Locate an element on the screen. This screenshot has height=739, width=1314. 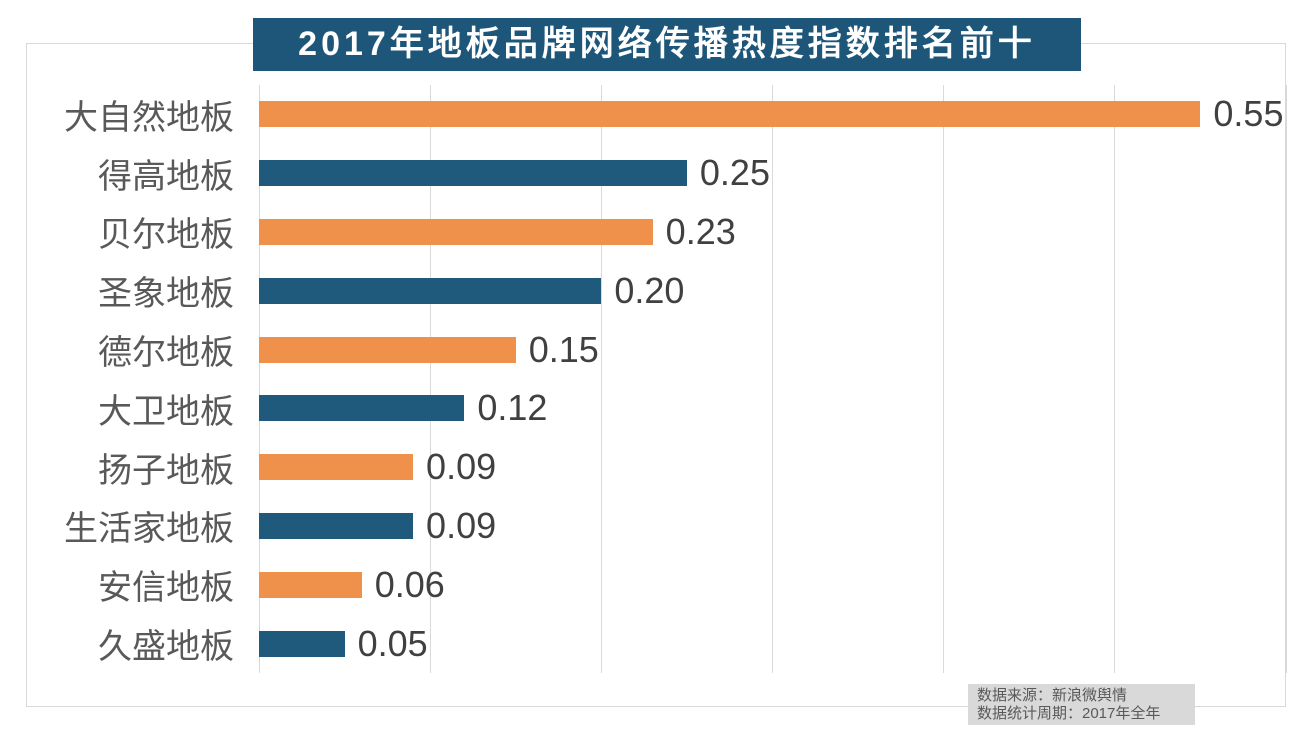
category-label: 生活家地板 is located at coordinates (149, 529).